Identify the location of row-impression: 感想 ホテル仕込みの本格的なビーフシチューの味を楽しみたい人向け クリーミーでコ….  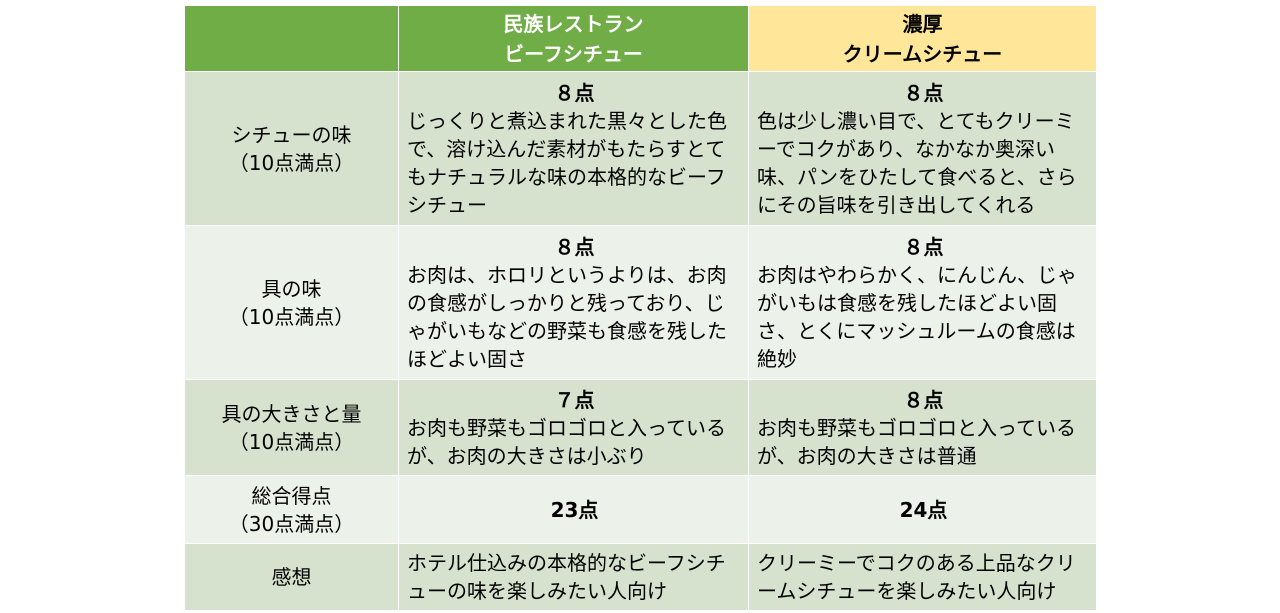
(640, 577).